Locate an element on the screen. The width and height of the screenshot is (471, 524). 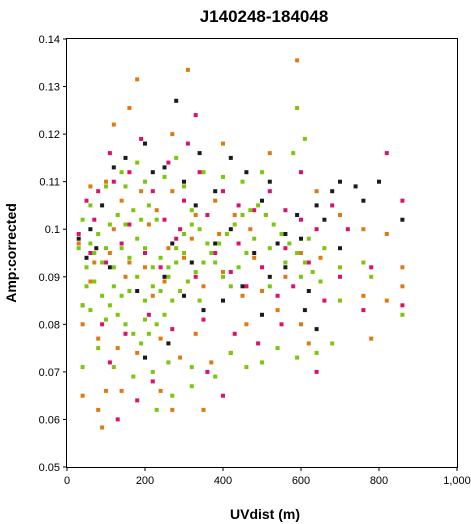
x-axis-label: UVdist (m) is located at coordinates (265, 514).